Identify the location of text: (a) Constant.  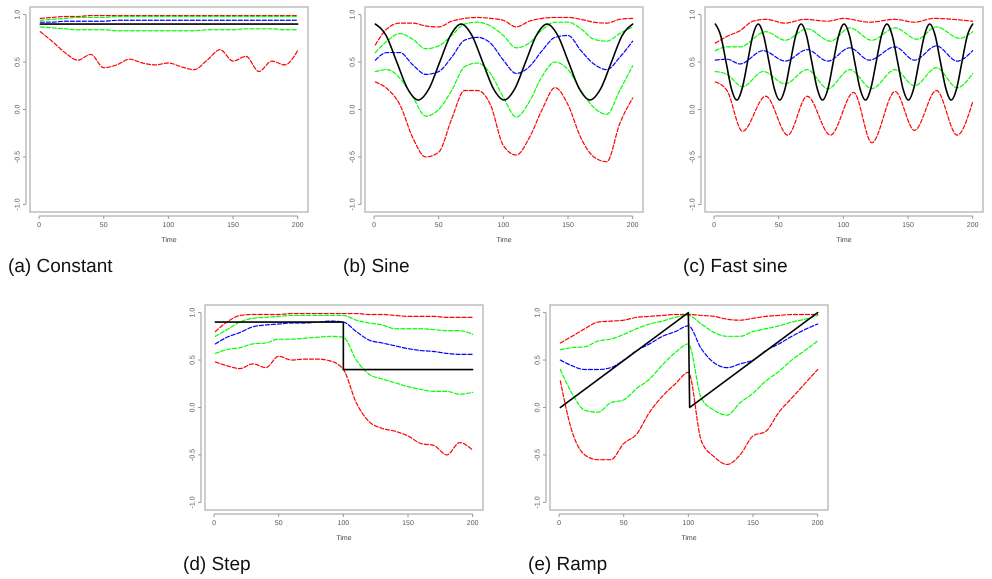
(61, 266).